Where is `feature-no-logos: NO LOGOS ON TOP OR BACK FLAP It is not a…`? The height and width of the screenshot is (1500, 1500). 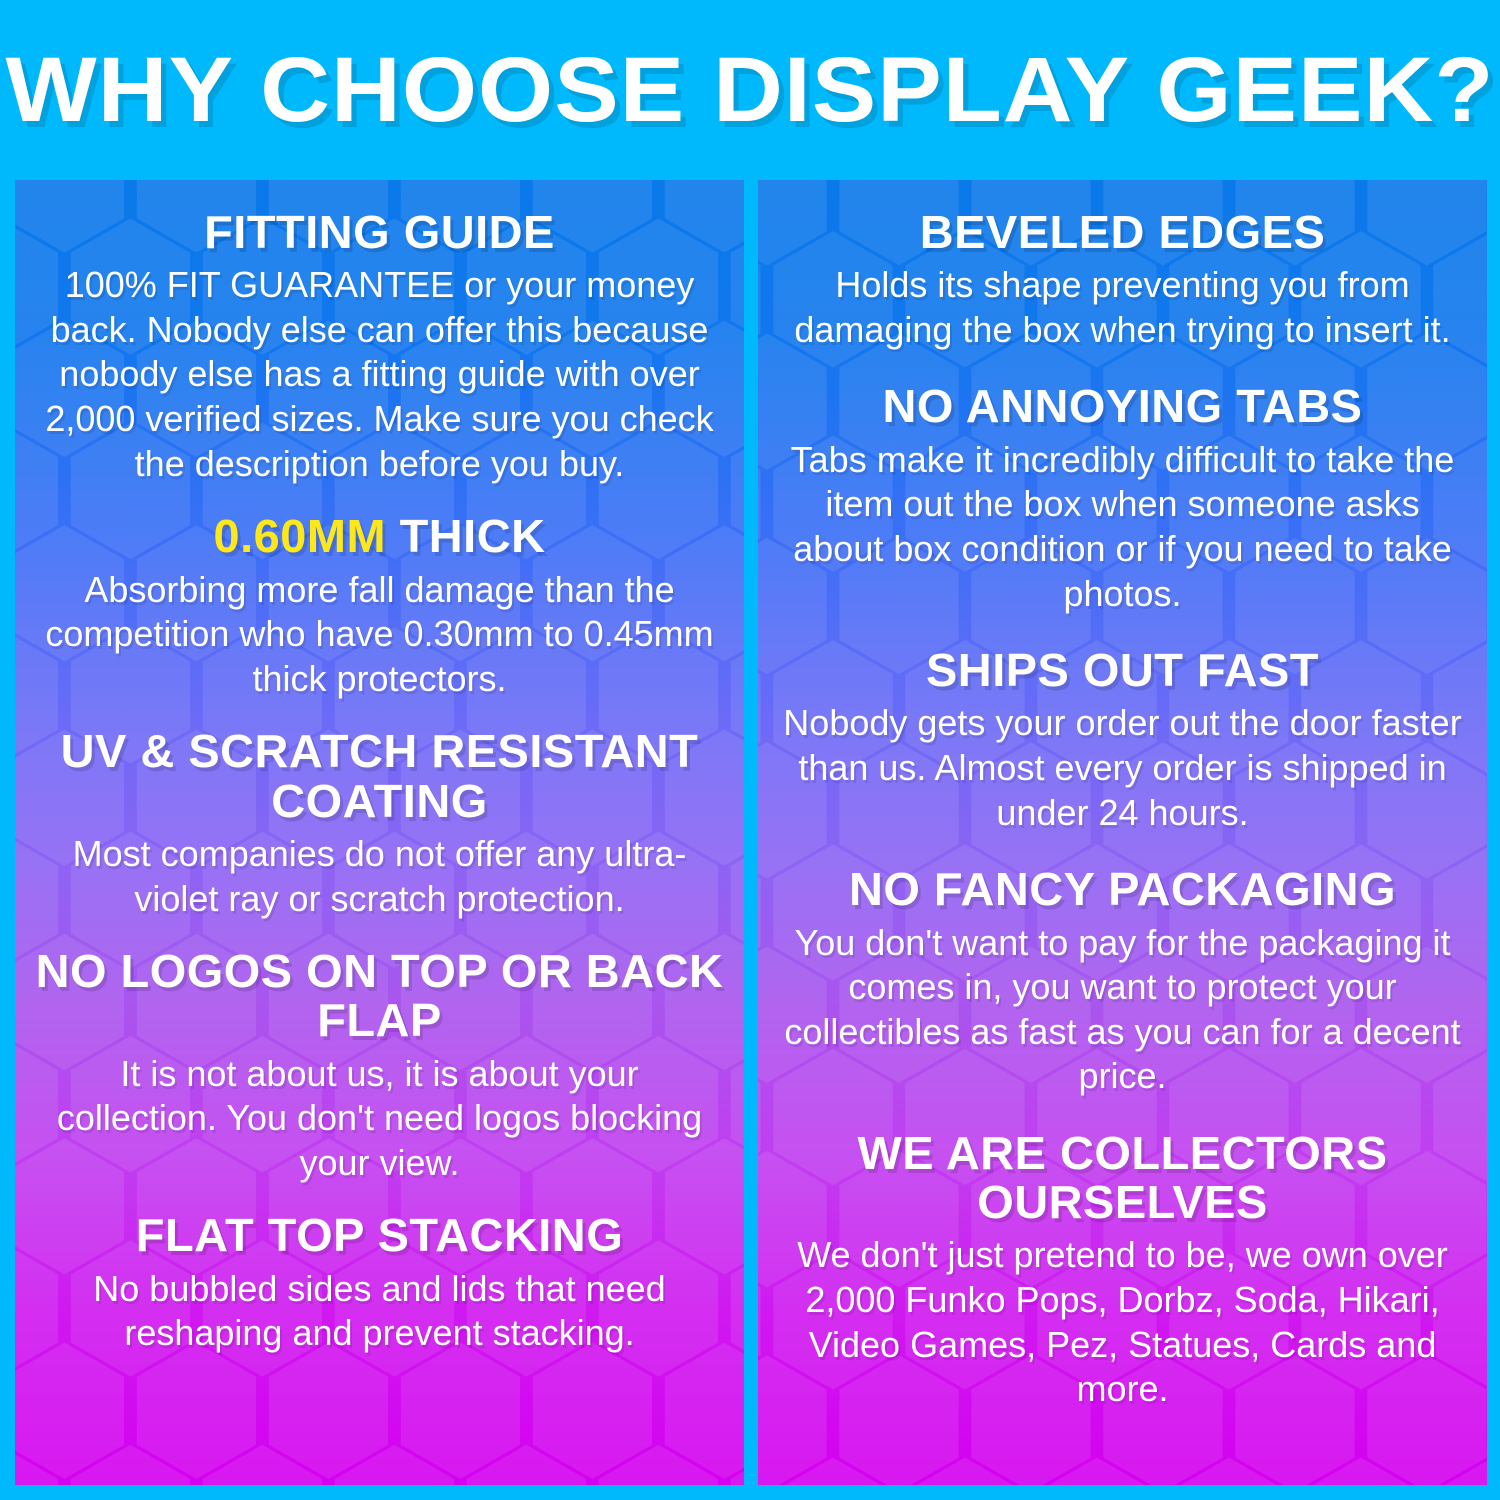
feature-no-logos: NO LOGOS ON TOP OR BACK FLAP It is not a… is located at coordinates (379, 1065).